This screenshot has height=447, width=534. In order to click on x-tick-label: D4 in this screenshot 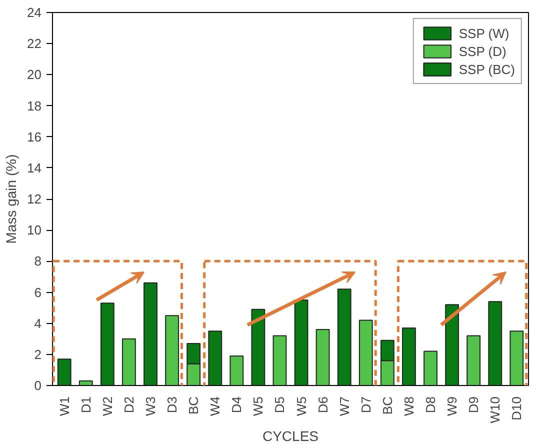, I will do `click(236, 405)`.